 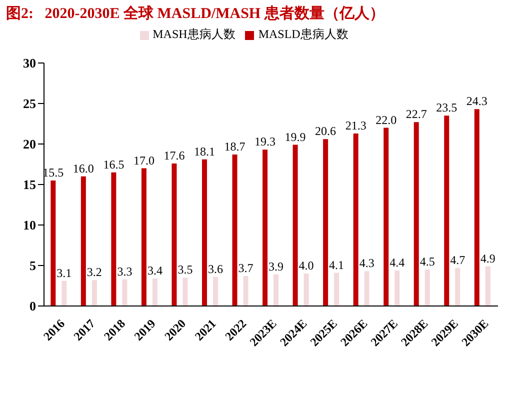 I want to click on data-label: 15.5, so click(x=53, y=172).